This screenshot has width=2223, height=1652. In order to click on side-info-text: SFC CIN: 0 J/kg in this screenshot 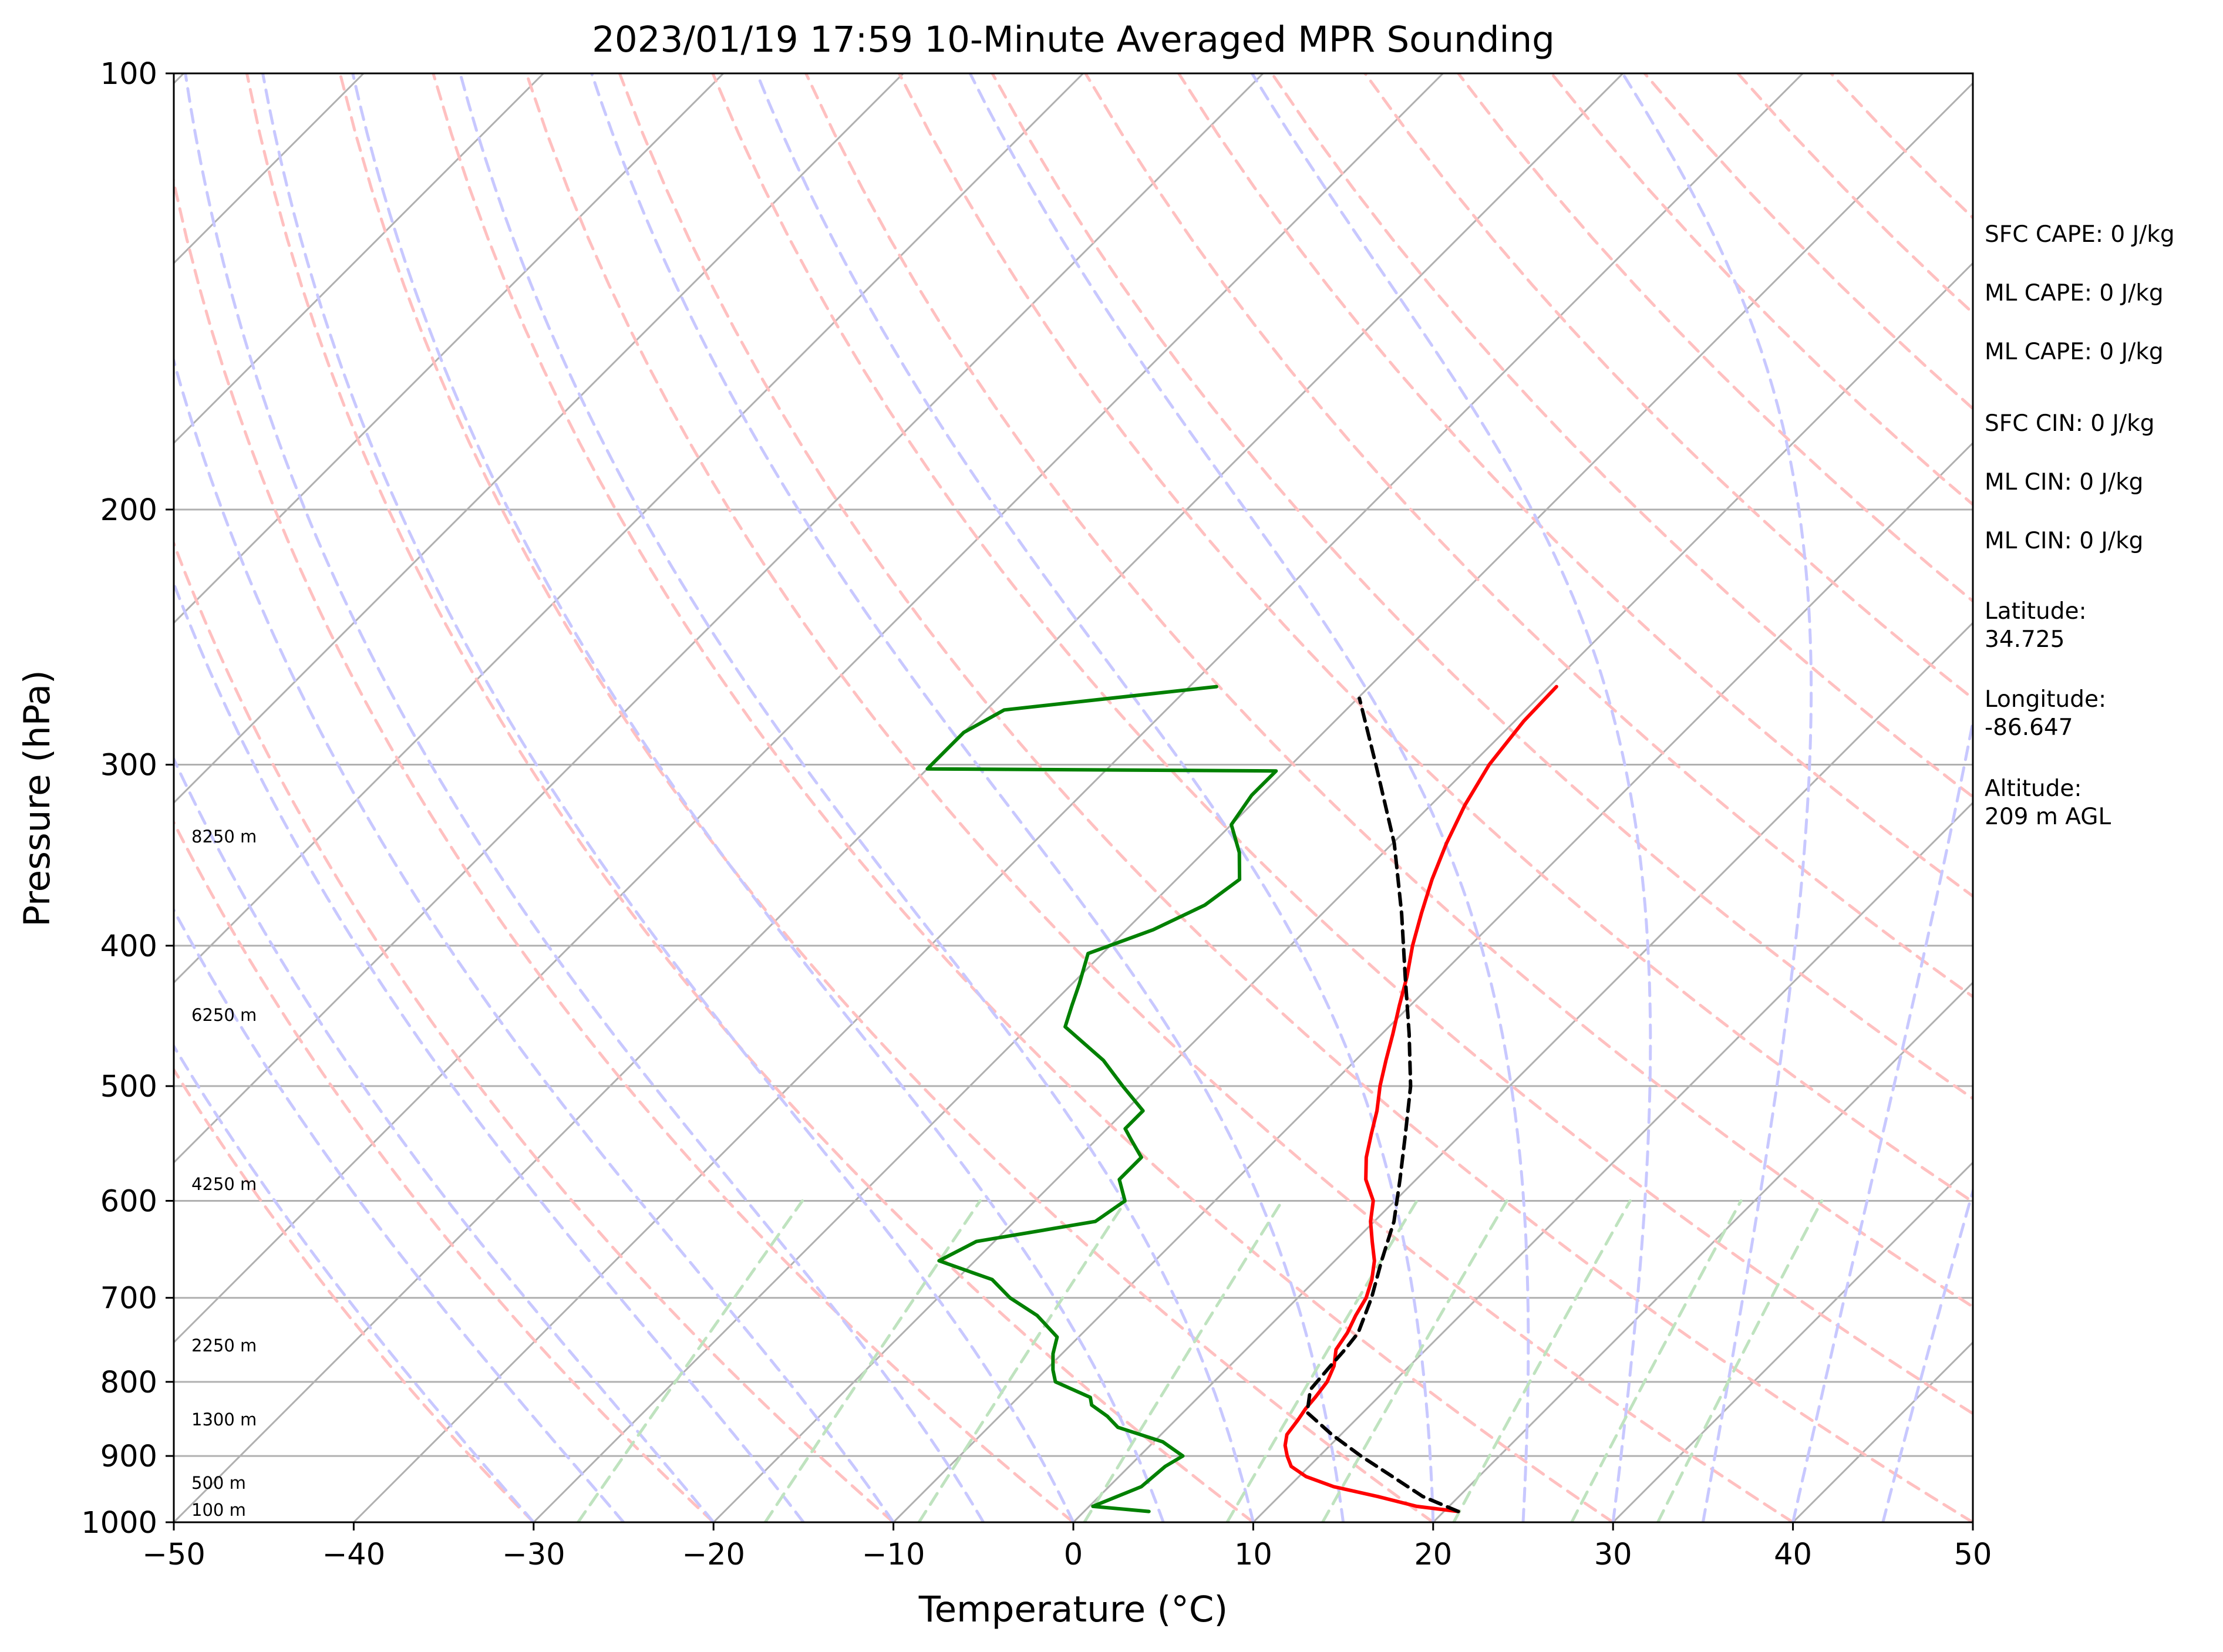, I will do `click(2069, 423)`.